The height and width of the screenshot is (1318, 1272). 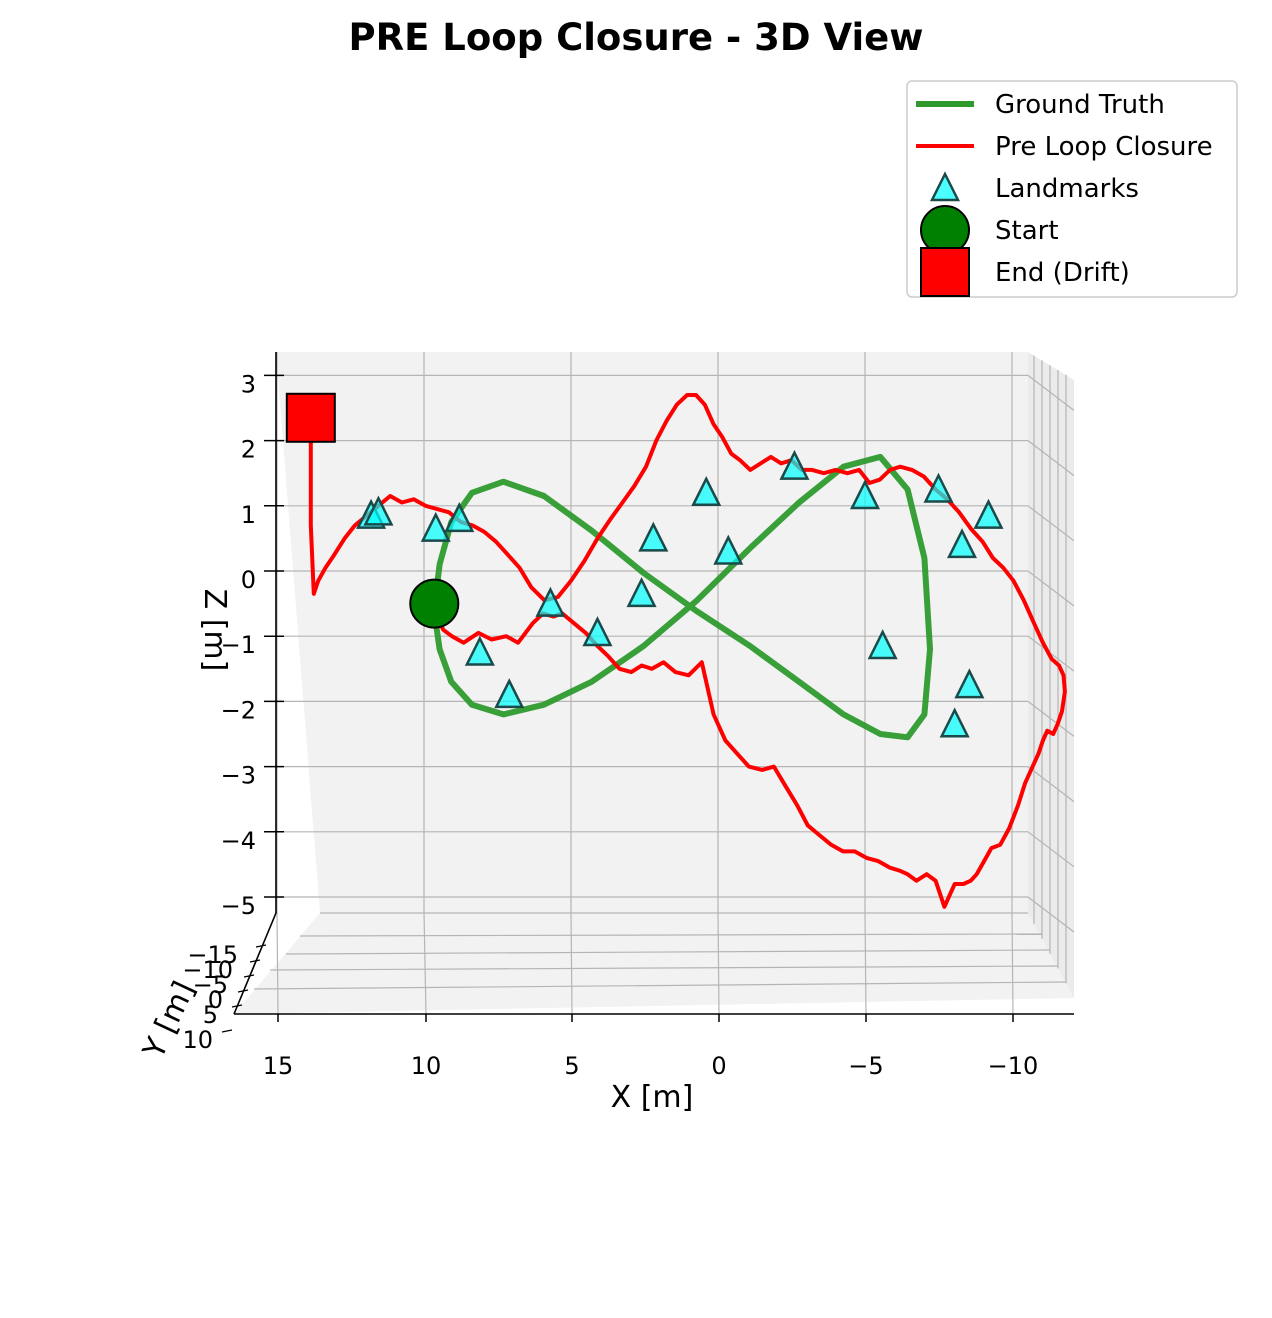 I want to click on y-tick-label: 10, so click(x=197, y=1040).